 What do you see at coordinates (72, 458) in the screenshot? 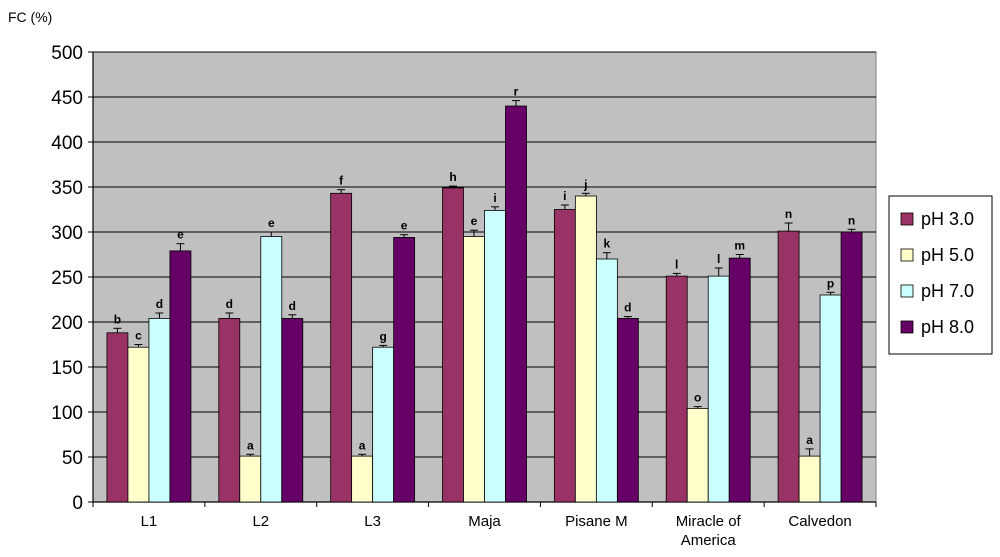
I see `y-tick-label: 50` at bounding box center [72, 458].